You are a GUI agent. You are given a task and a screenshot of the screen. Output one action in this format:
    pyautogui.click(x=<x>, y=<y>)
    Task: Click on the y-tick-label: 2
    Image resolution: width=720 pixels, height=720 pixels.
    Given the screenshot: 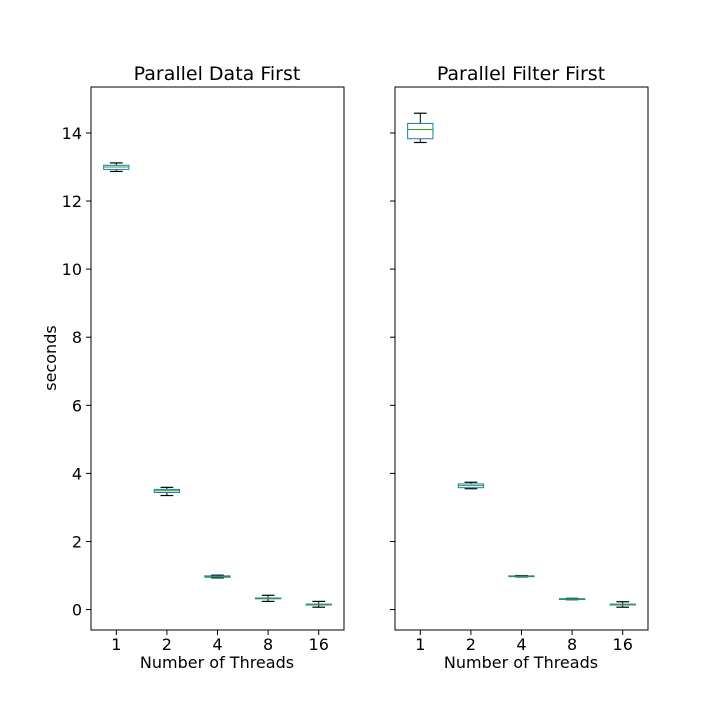 What is the action you would take?
    pyautogui.click(x=77, y=541)
    